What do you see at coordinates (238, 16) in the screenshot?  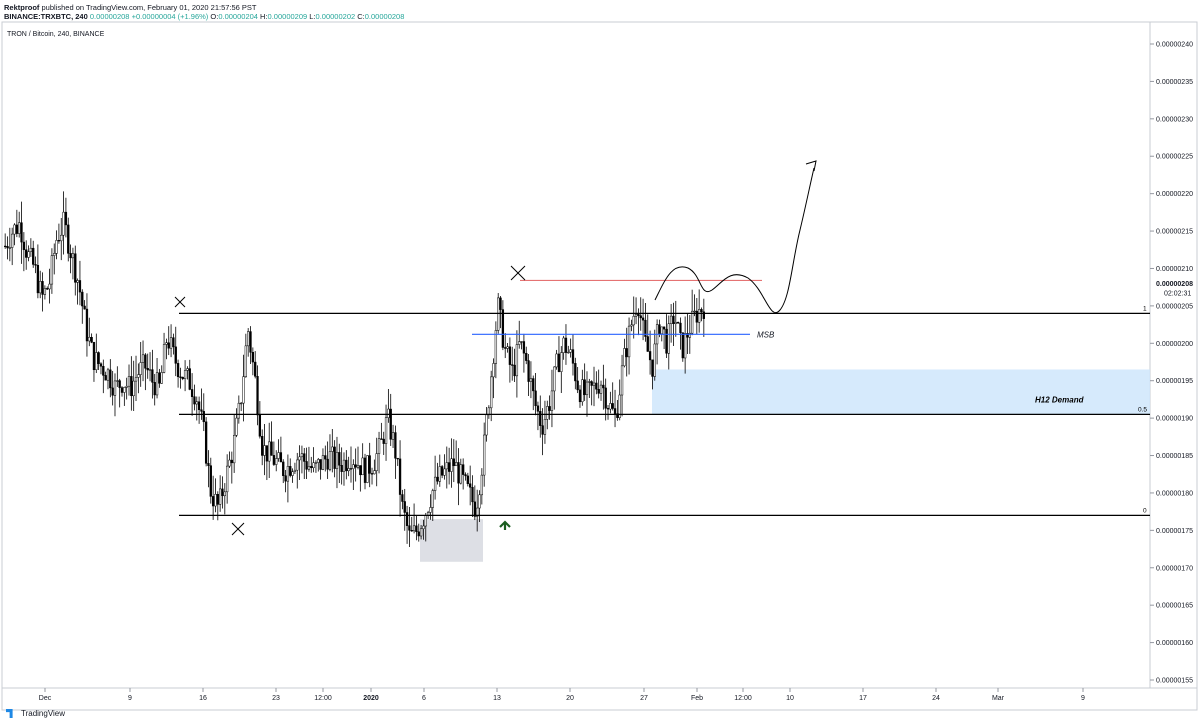 I see `open-value: 0.00000204` at bounding box center [238, 16].